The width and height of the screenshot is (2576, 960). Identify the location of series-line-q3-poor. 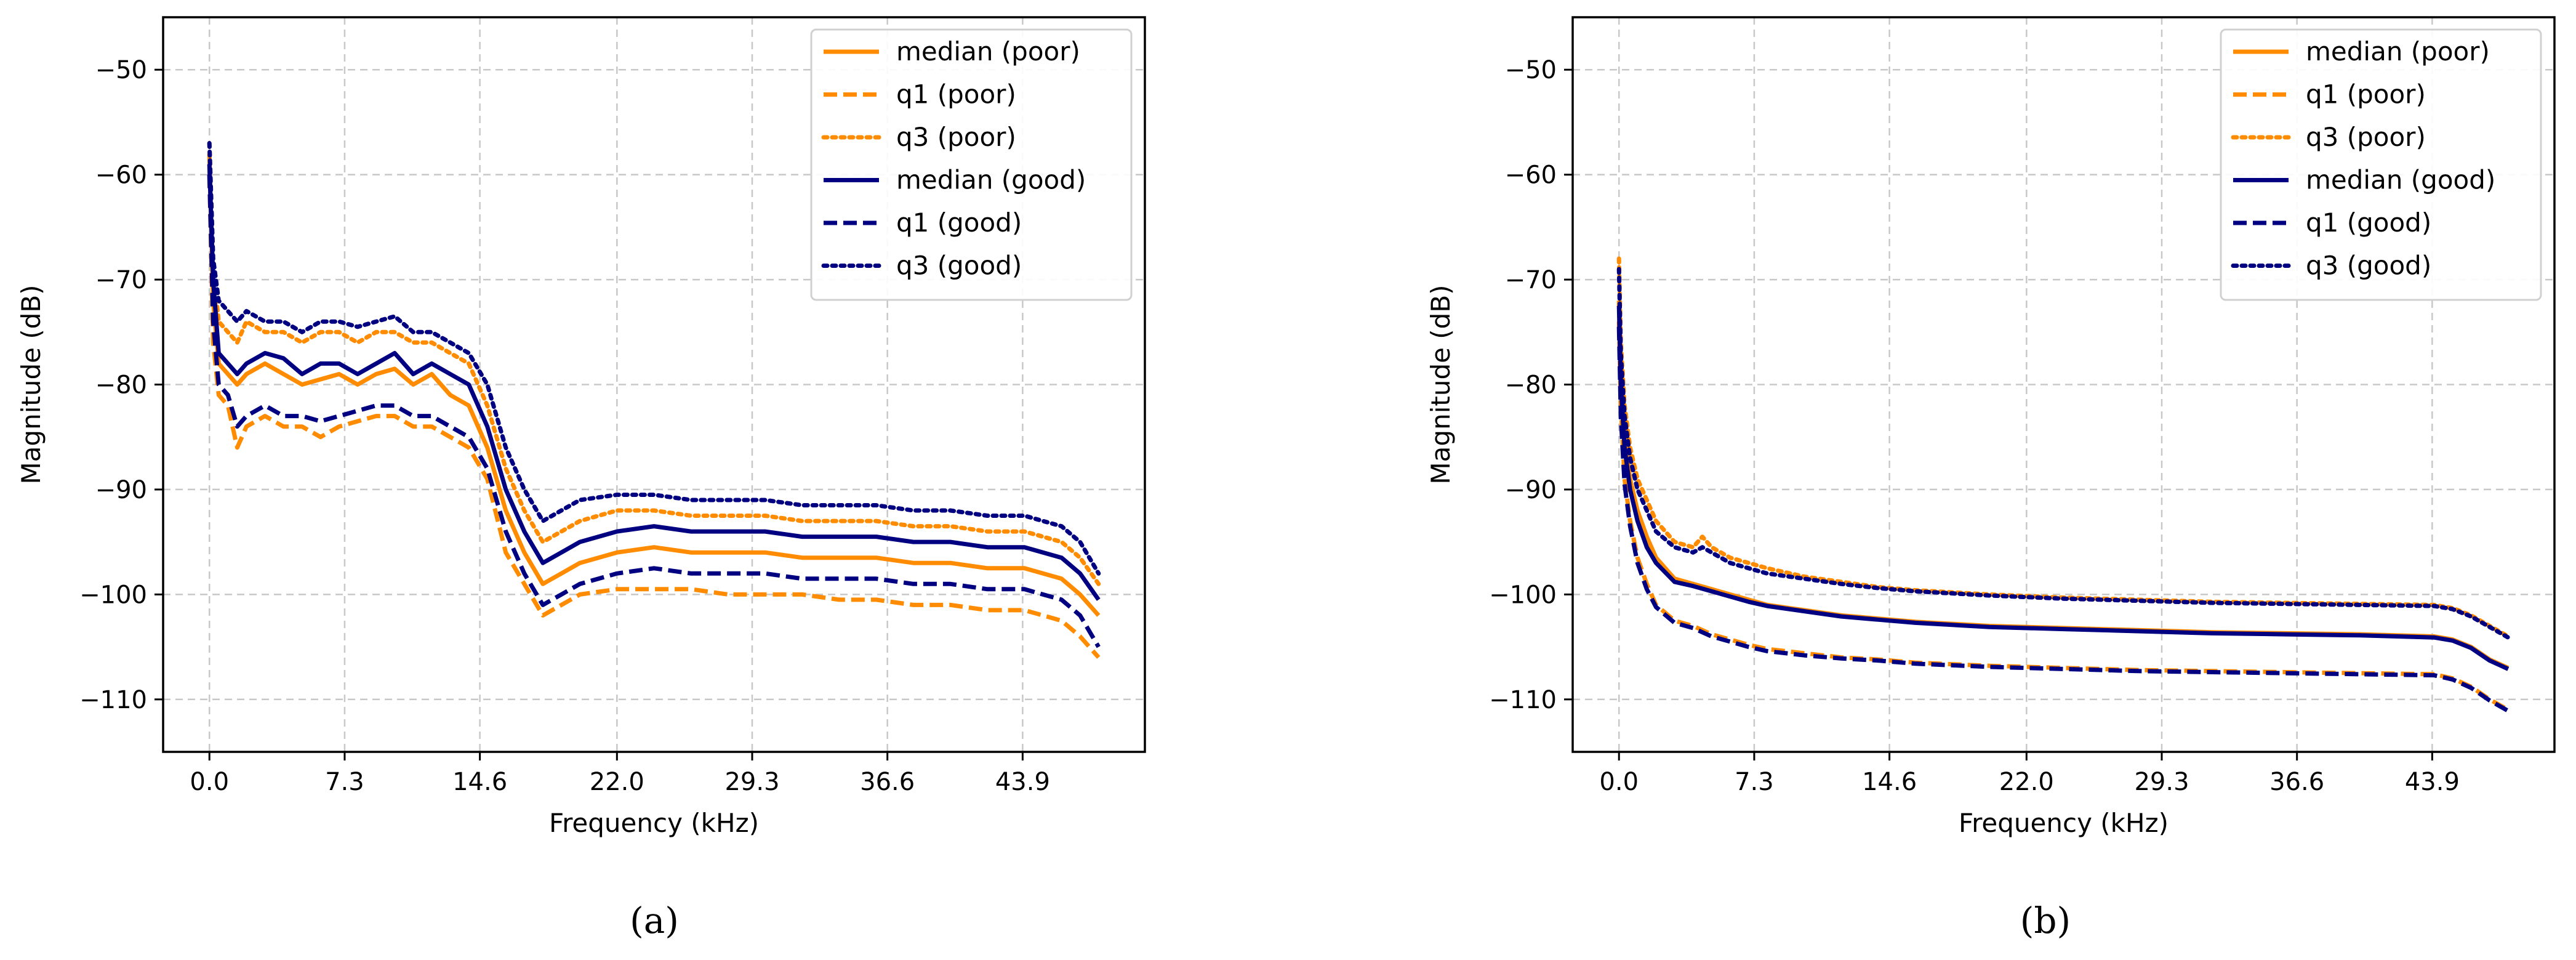
(2063, 448).